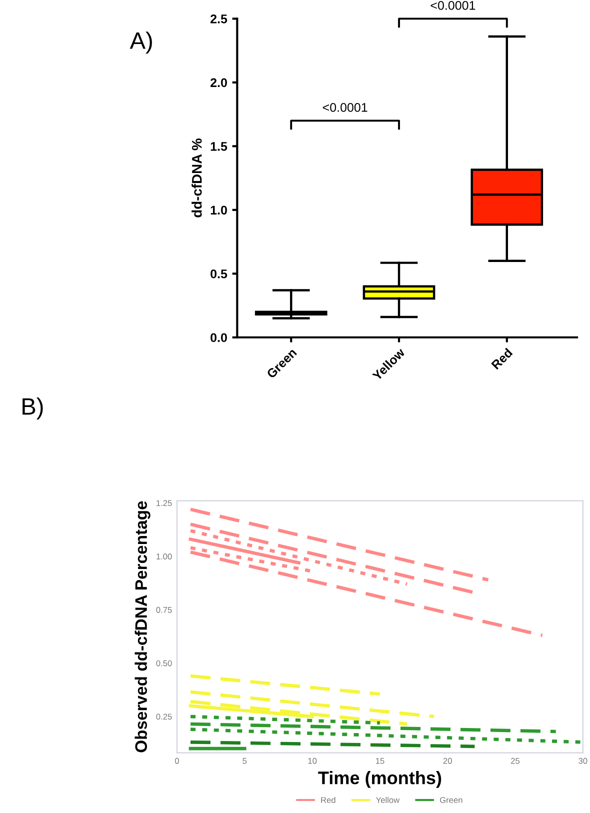 The image size is (590, 813). I want to click on y-tick-label: 0.5, so click(219, 273).